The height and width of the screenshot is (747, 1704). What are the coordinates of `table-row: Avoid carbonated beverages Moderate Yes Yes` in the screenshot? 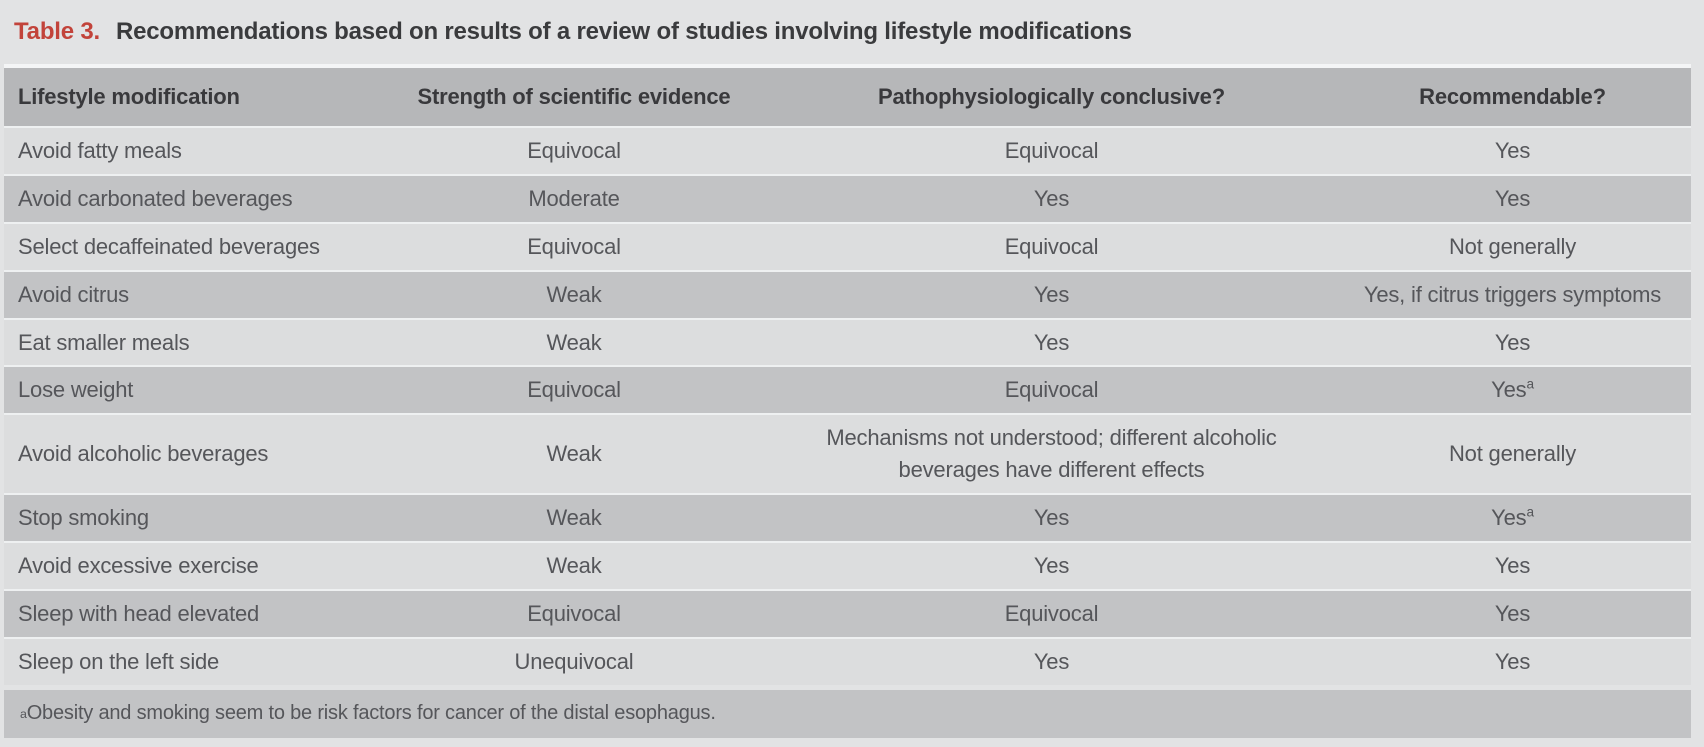 It's located at (847, 197).